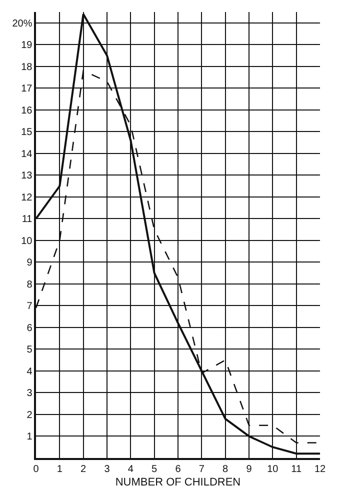 The height and width of the screenshot is (500, 338). What do you see at coordinates (27, 198) in the screenshot?
I see `y-tick-label: 12` at bounding box center [27, 198].